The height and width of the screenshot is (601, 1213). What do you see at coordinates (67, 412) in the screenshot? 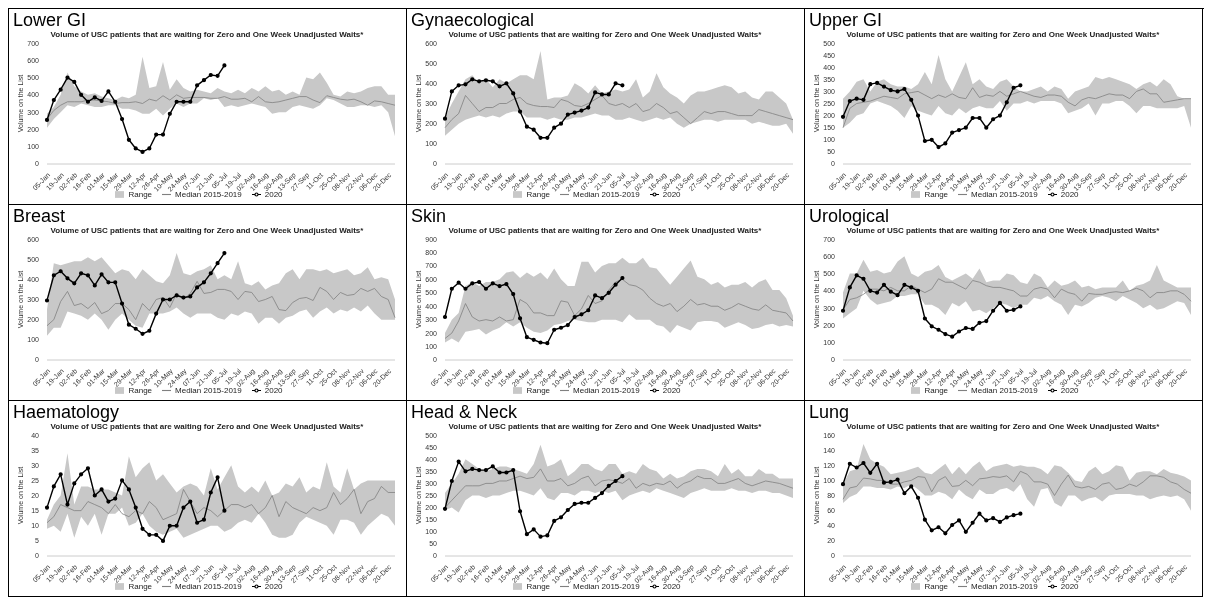
I see `chart-title: Haematology` at bounding box center [67, 412].